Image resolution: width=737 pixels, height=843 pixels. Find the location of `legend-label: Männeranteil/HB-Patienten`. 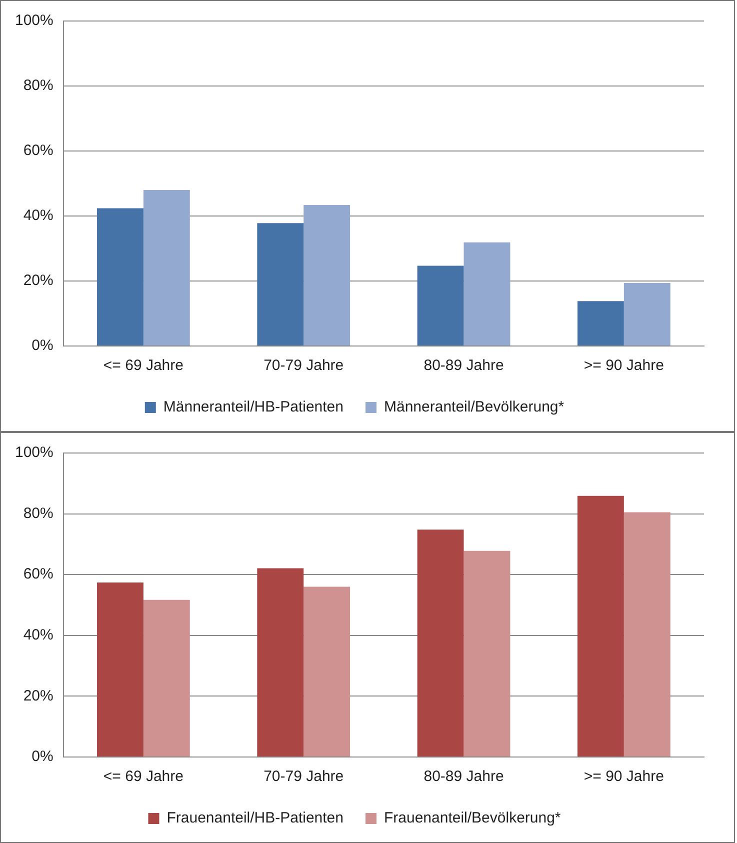

legend-label: Männeranteil/HB-Patienten is located at coordinates (253, 407).